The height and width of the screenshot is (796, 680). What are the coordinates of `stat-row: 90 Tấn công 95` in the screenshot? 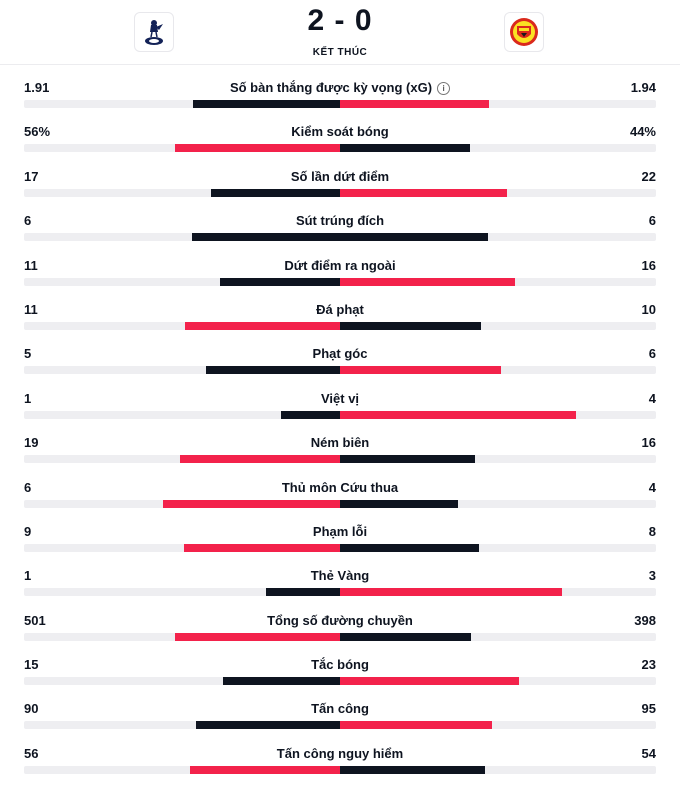 It's located at (340, 721).